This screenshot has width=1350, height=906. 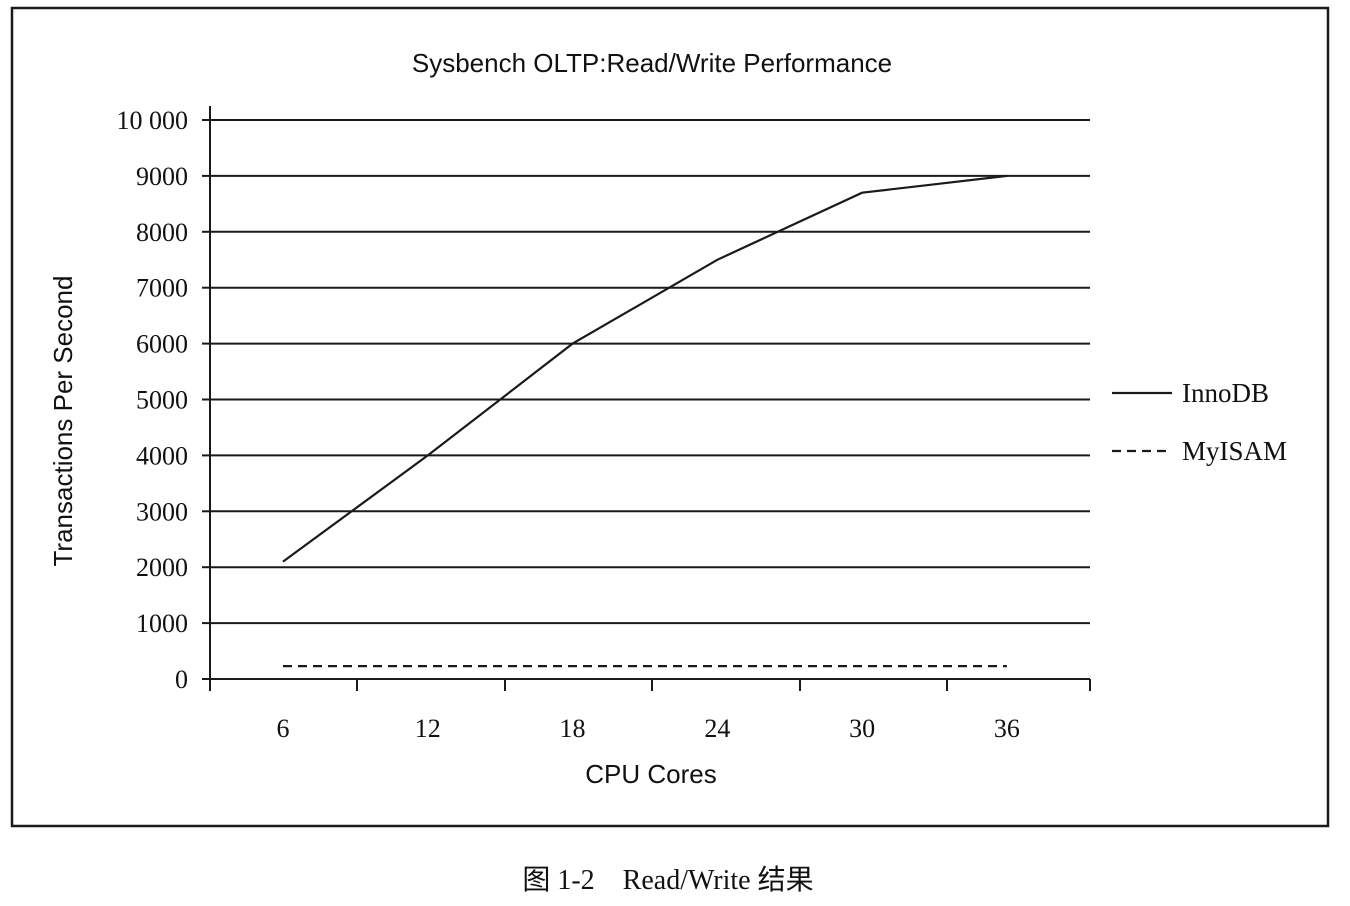 I want to click on y-tick-label: 2000, so click(x=162, y=567).